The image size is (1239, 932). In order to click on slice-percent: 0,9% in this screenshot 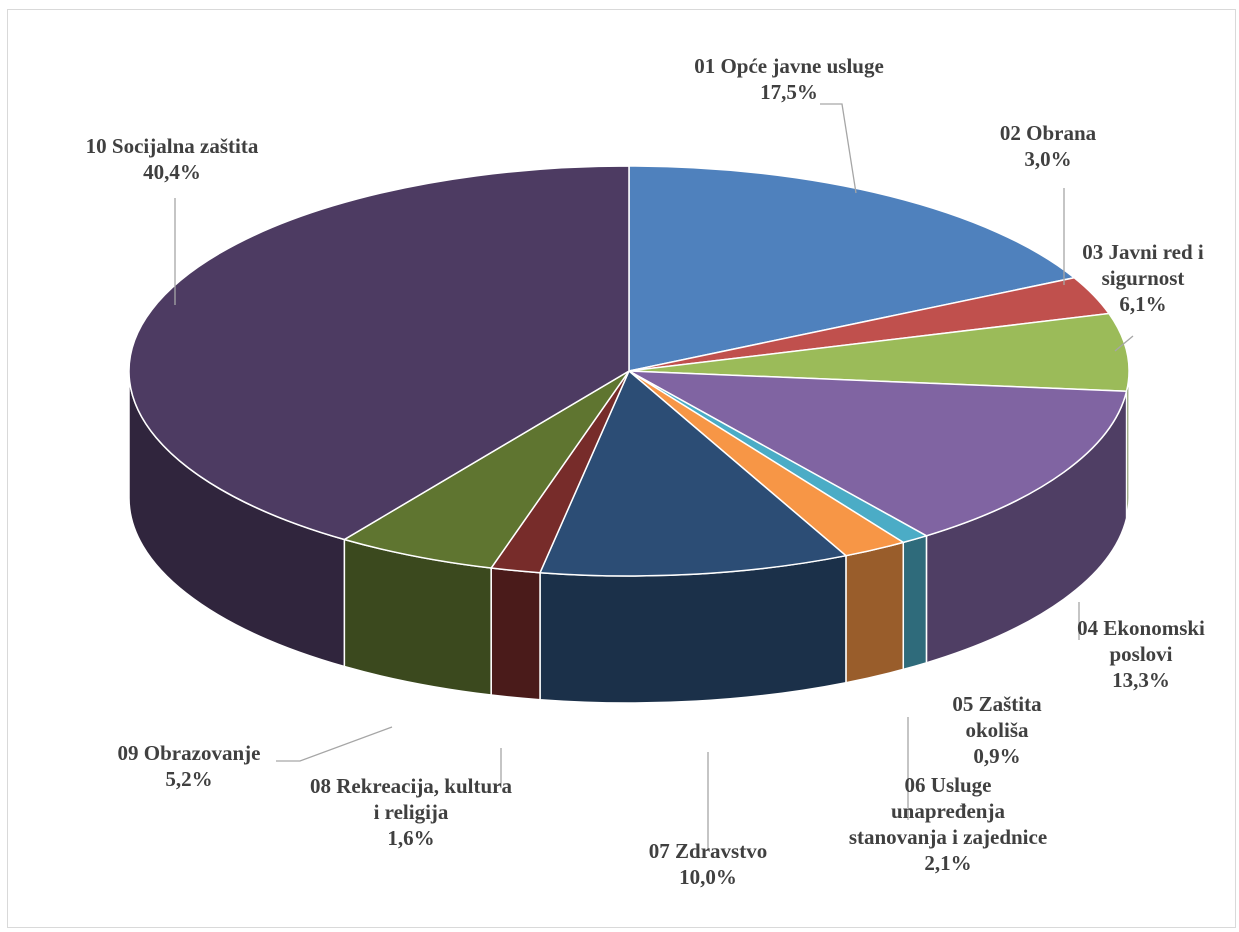, I will do `click(996, 756)`.